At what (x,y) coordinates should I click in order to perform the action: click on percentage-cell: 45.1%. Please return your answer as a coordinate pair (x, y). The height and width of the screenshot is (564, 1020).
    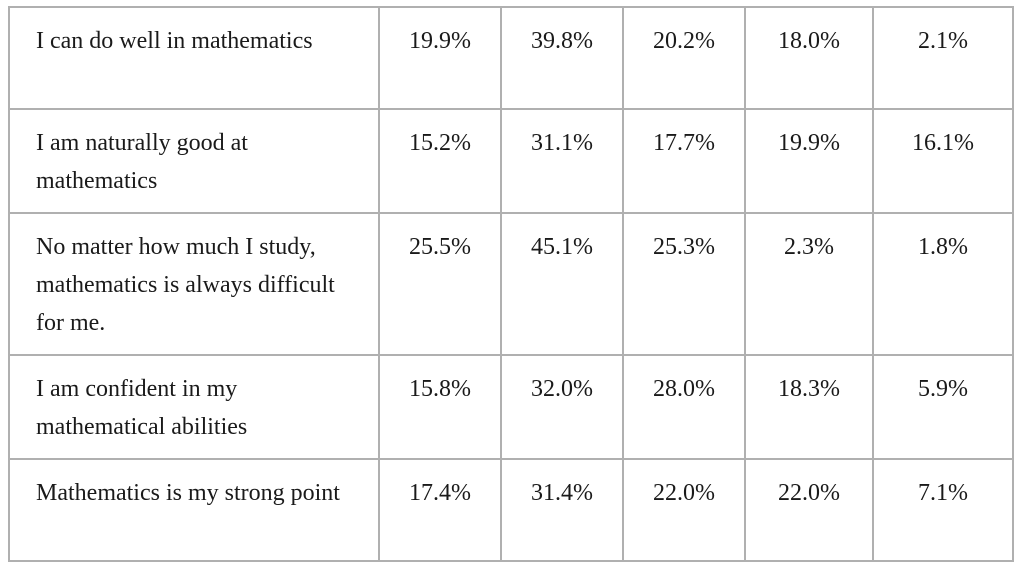
    Looking at the image, I should click on (562, 284).